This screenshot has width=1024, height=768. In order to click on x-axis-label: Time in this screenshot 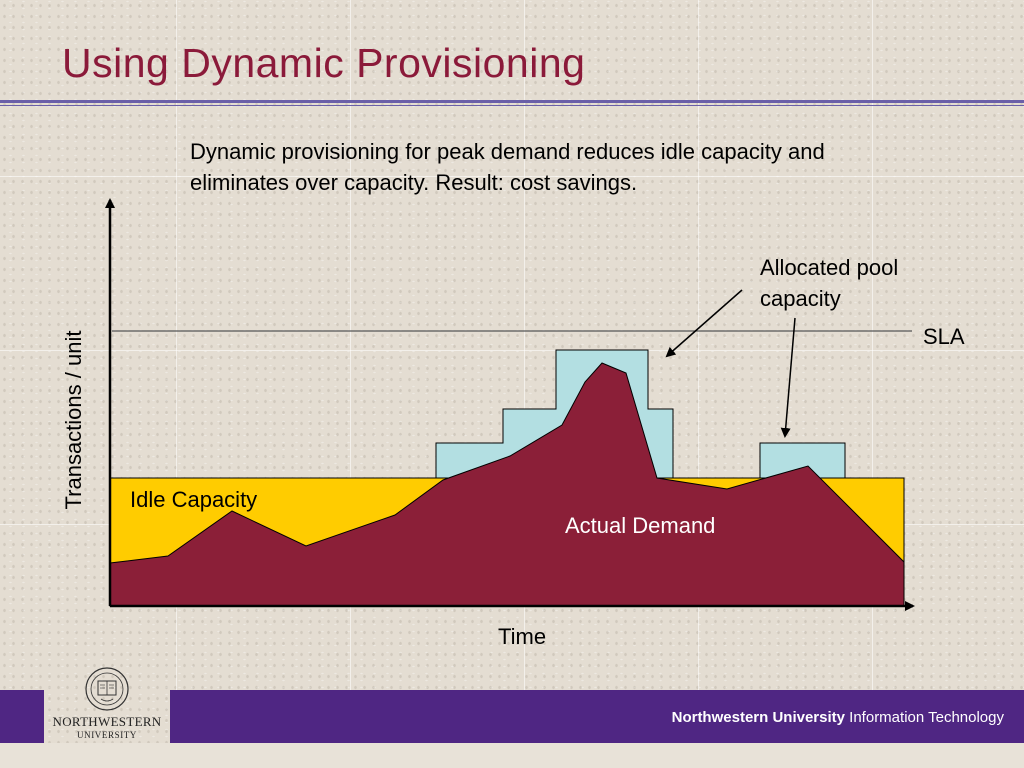, I will do `click(522, 636)`.